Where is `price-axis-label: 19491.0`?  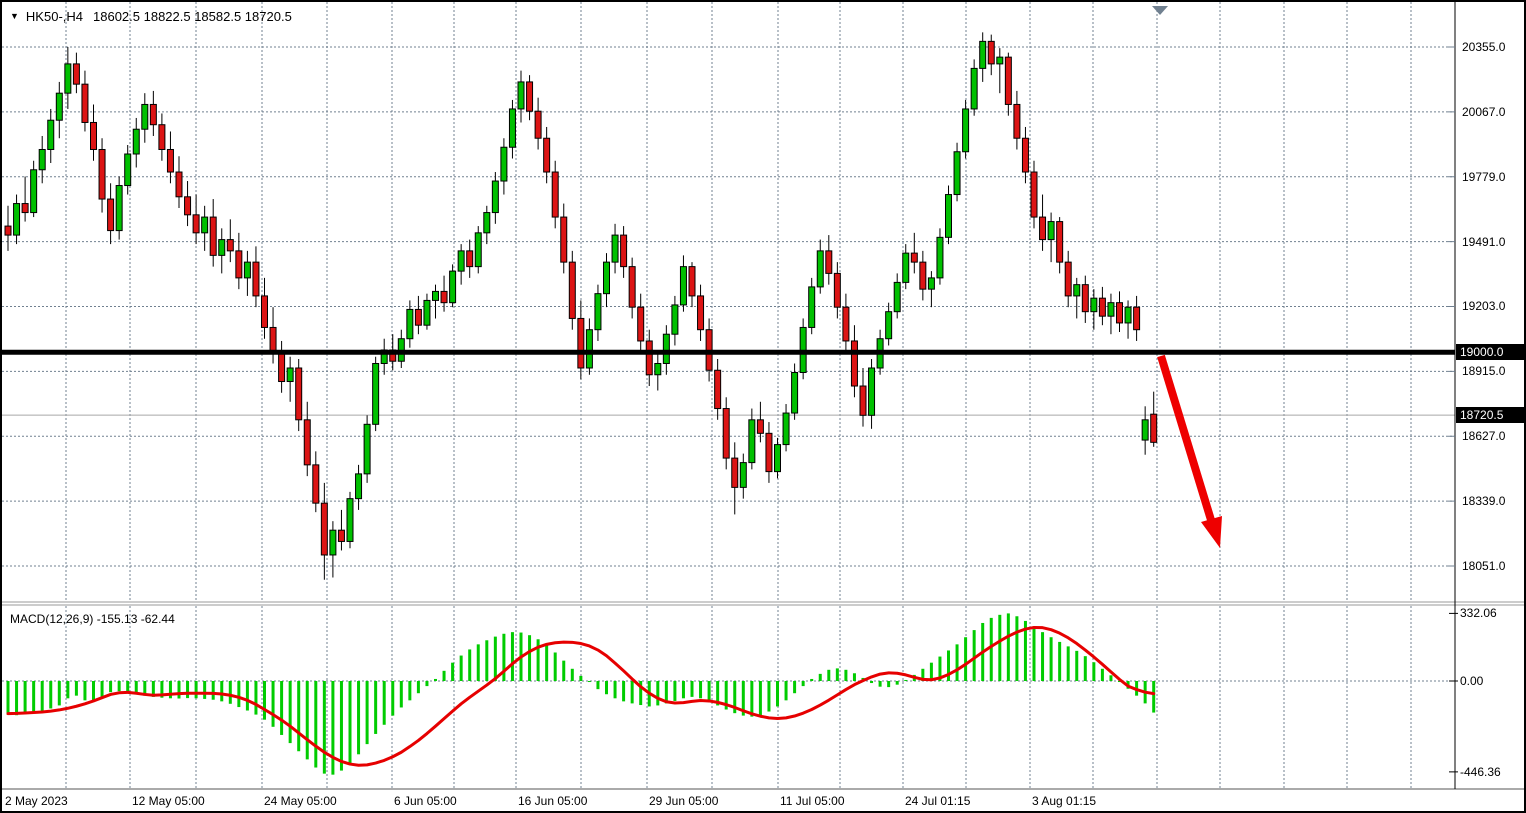
price-axis-label: 19491.0 is located at coordinates (1484, 241).